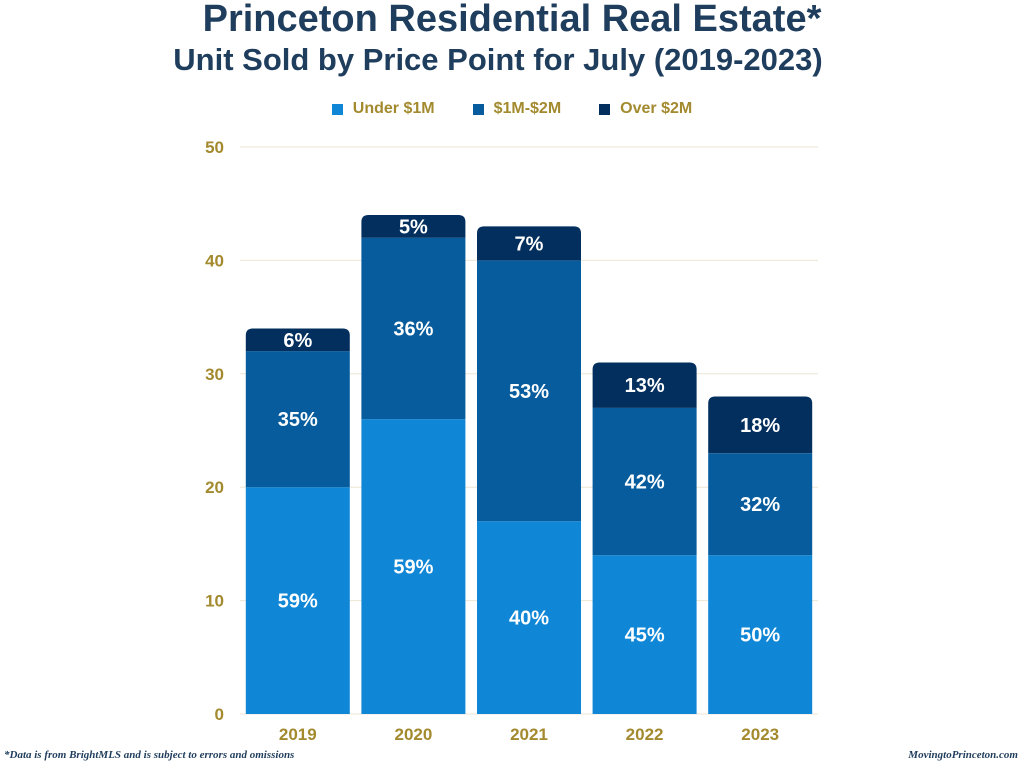  I want to click on x-tick-label: 2022, so click(645, 734).